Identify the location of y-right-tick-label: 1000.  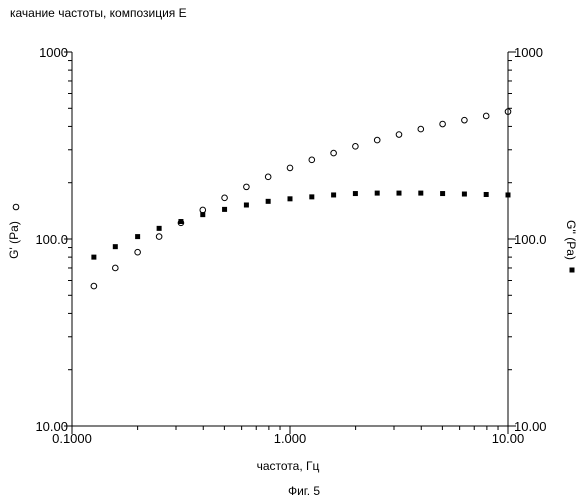
(528, 52).